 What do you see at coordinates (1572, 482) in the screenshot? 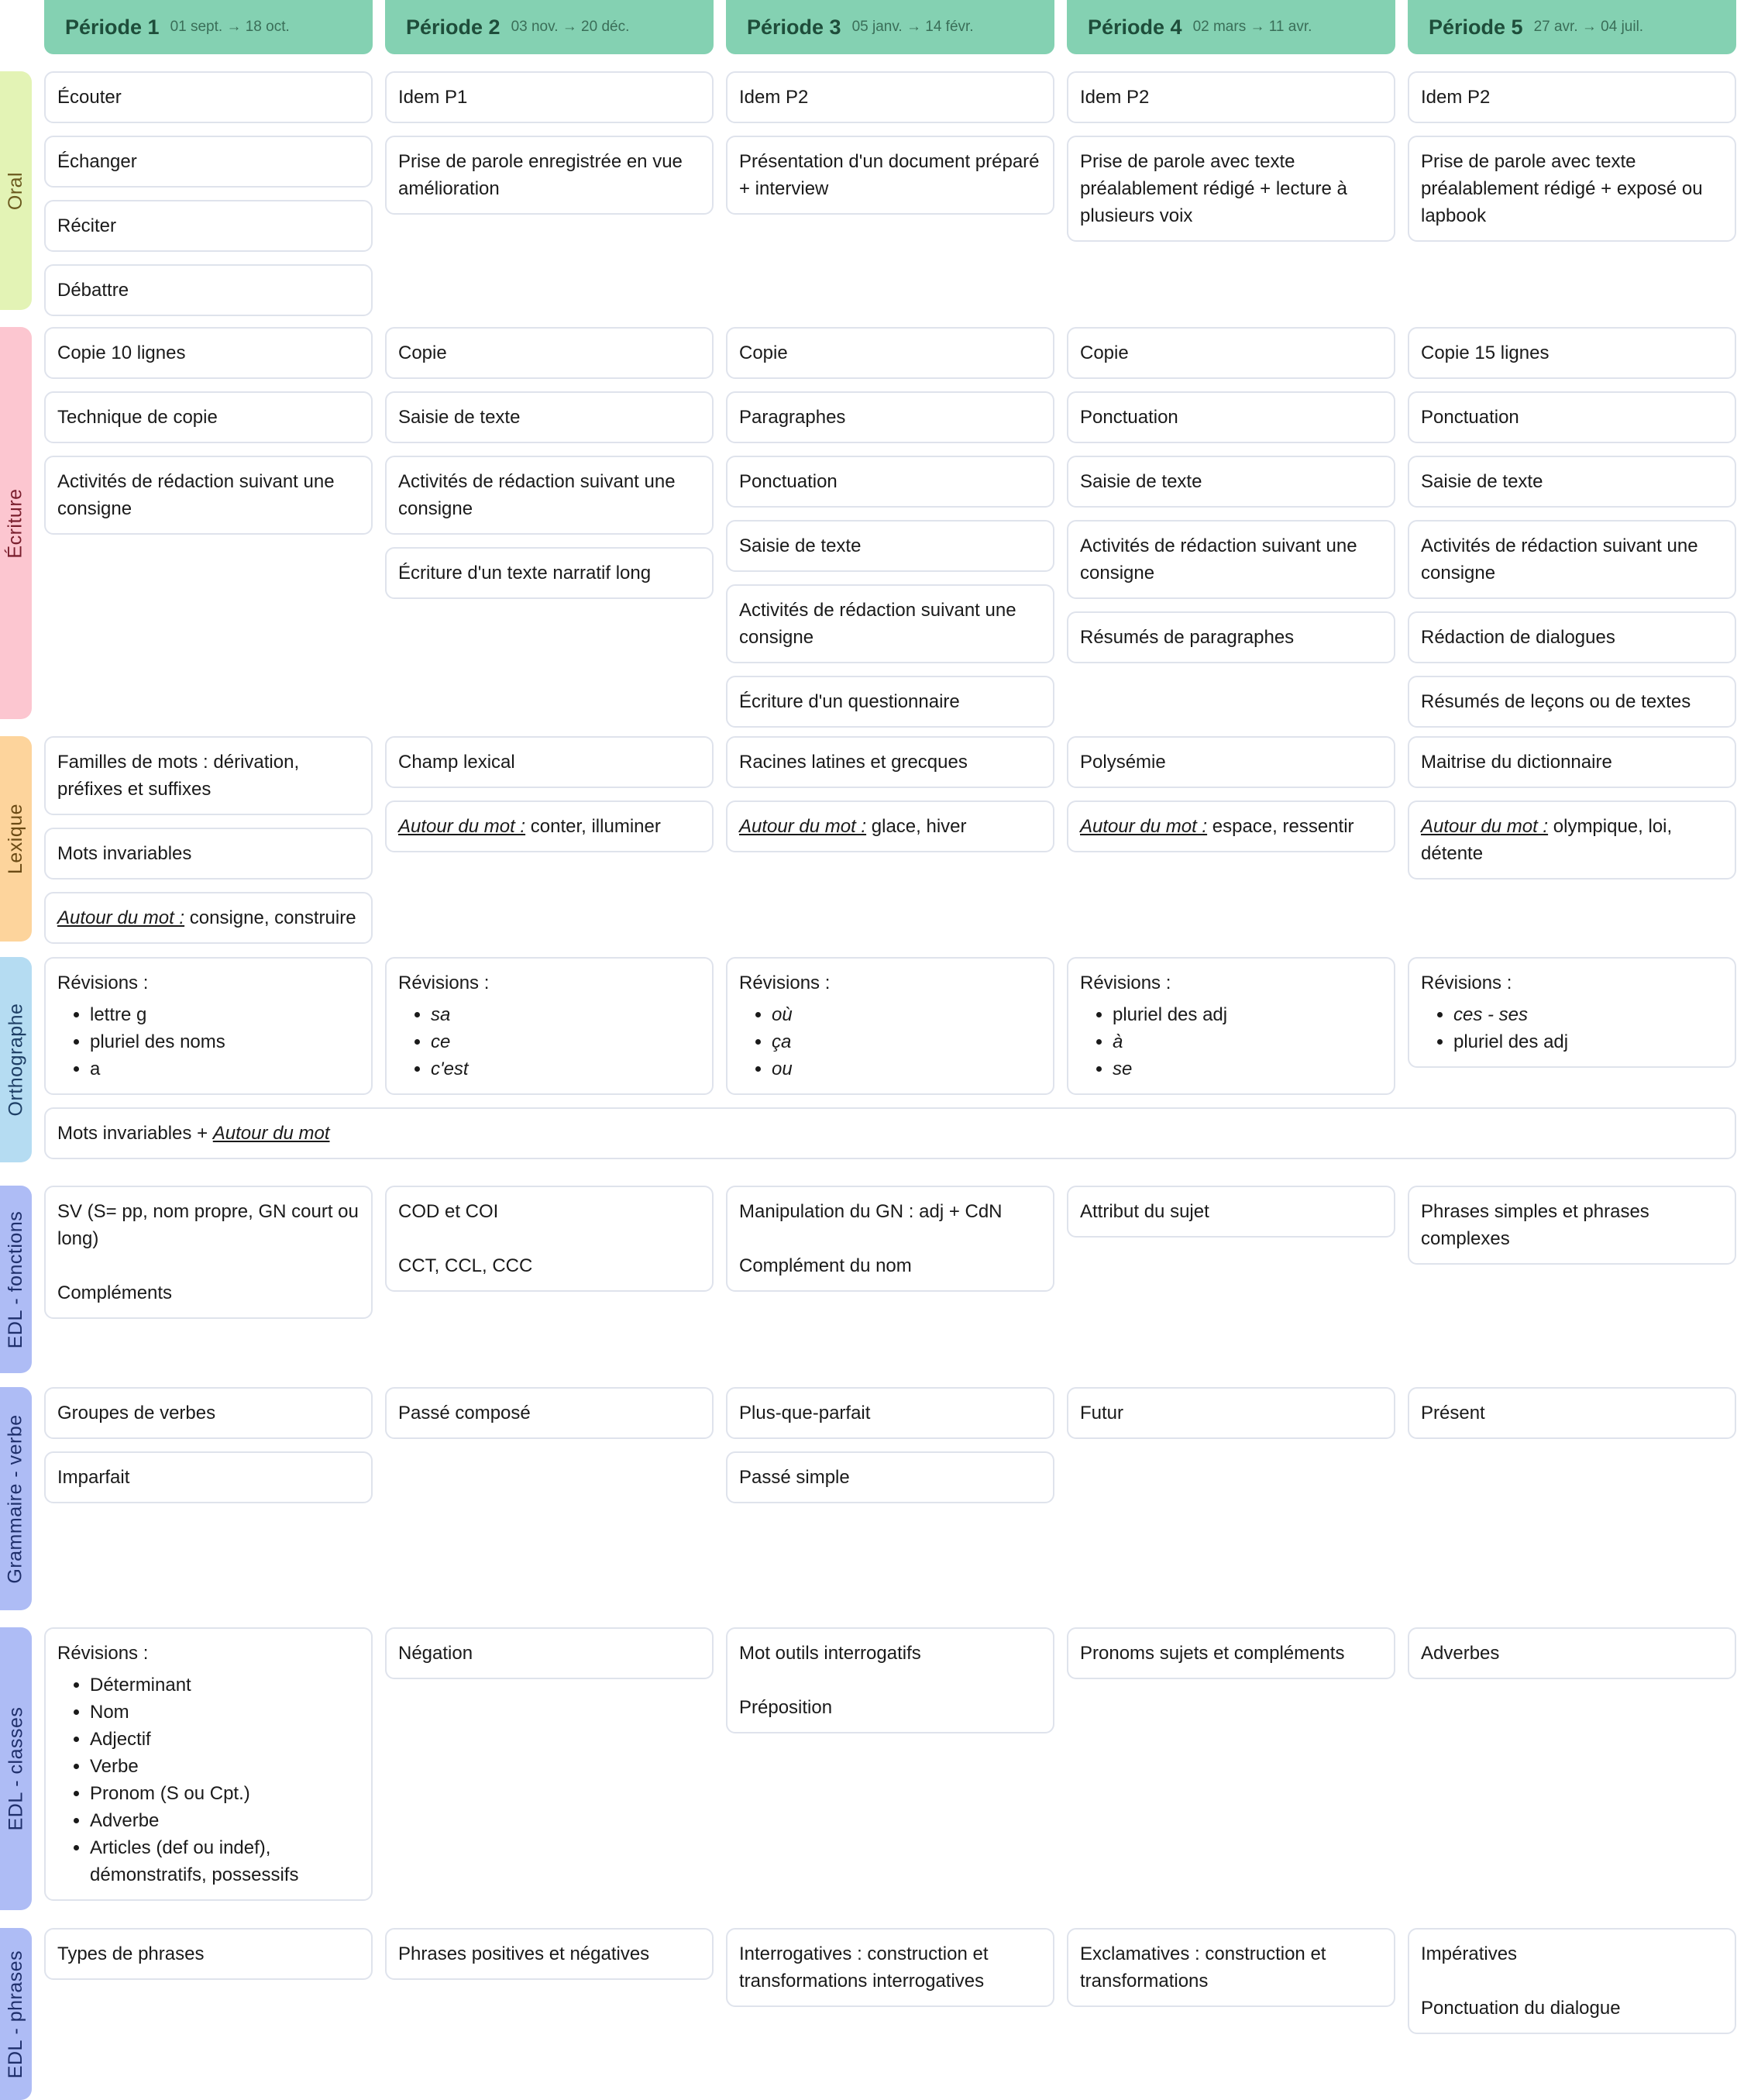
I see `topic-card: Saisie de texte` at bounding box center [1572, 482].